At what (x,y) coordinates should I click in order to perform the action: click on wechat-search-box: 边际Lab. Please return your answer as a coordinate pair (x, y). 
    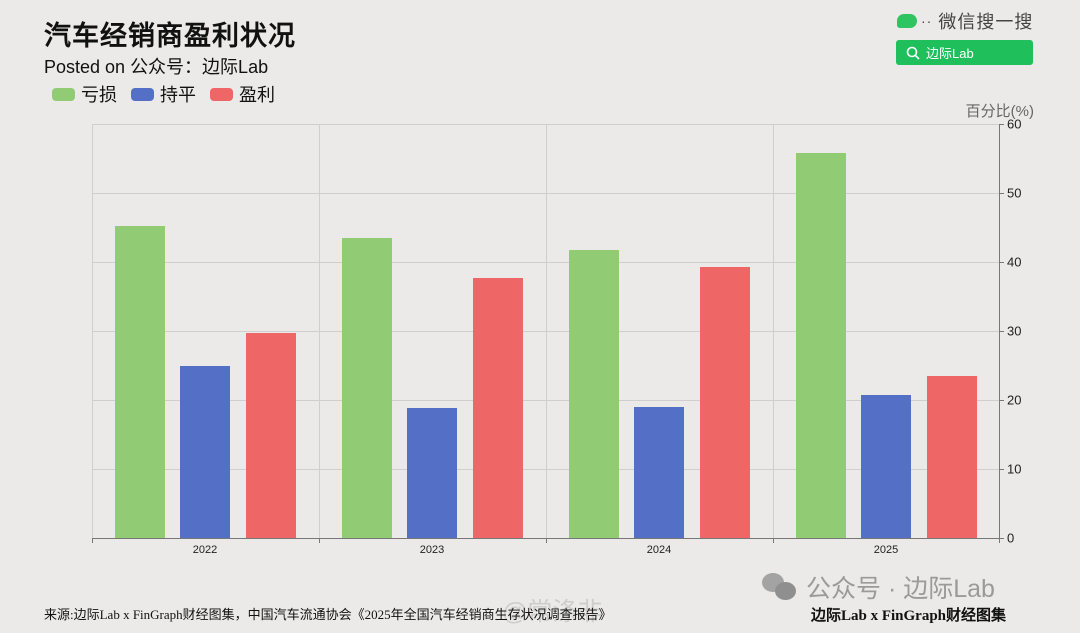
    Looking at the image, I should click on (964, 52).